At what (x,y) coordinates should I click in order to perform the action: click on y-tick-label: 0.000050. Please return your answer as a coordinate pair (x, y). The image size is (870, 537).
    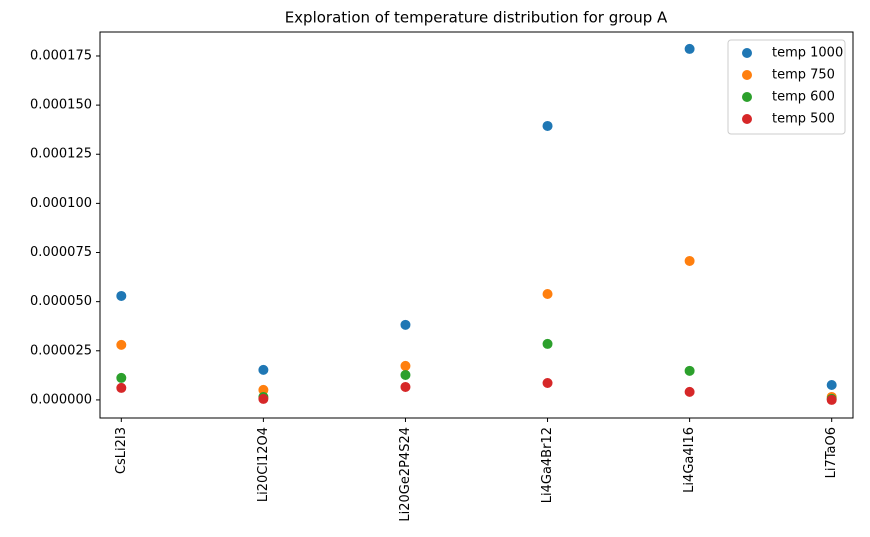
    Looking at the image, I should click on (61, 301).